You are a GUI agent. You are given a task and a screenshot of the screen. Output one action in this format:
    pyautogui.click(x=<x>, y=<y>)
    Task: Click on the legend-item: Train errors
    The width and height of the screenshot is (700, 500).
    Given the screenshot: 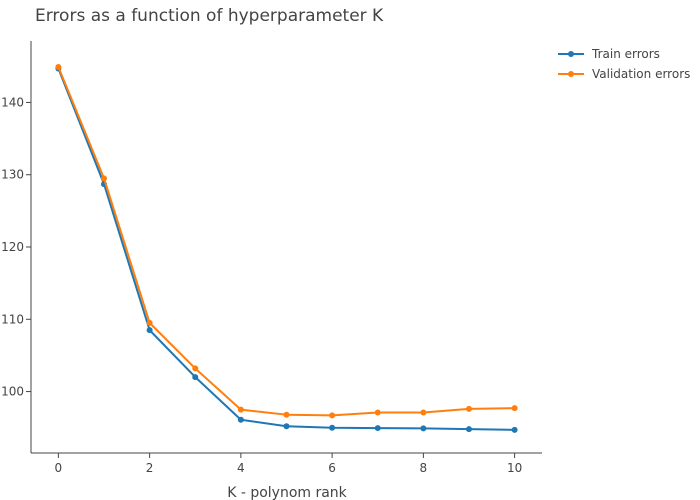 What is the action you would take?
    pyautogui.click(x=609, y=54)
    